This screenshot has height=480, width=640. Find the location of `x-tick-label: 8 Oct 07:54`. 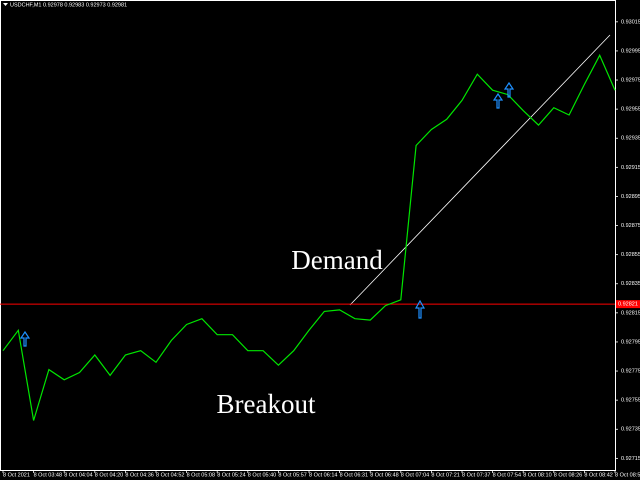

x-tick-label: 8 Oct 07:54 is located at coordinates (507, 475).